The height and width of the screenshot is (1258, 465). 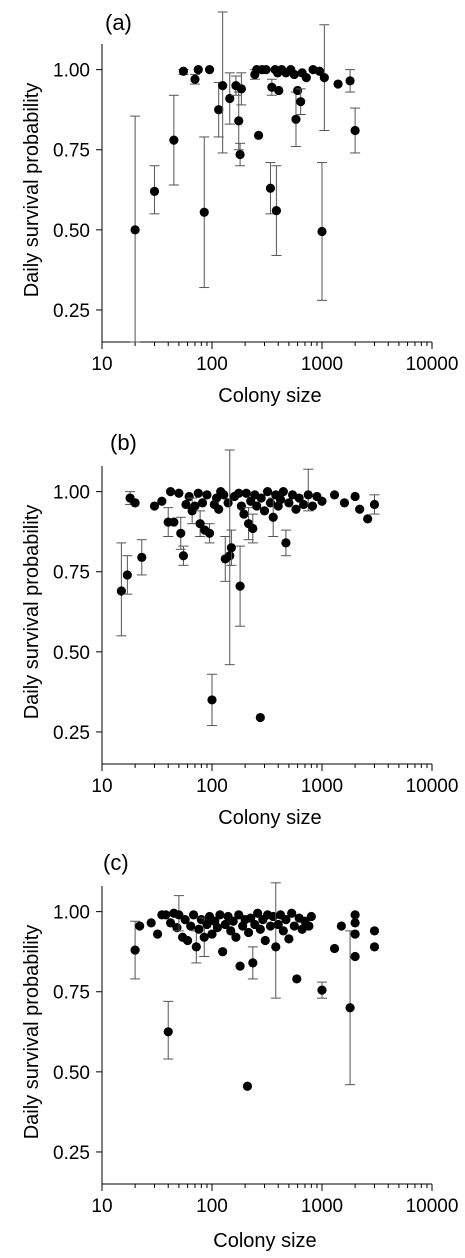 What do you see at coordinates (118, 22) in the screenshot?
I see `panel-label: (a)` at bounding box center [118, 22].